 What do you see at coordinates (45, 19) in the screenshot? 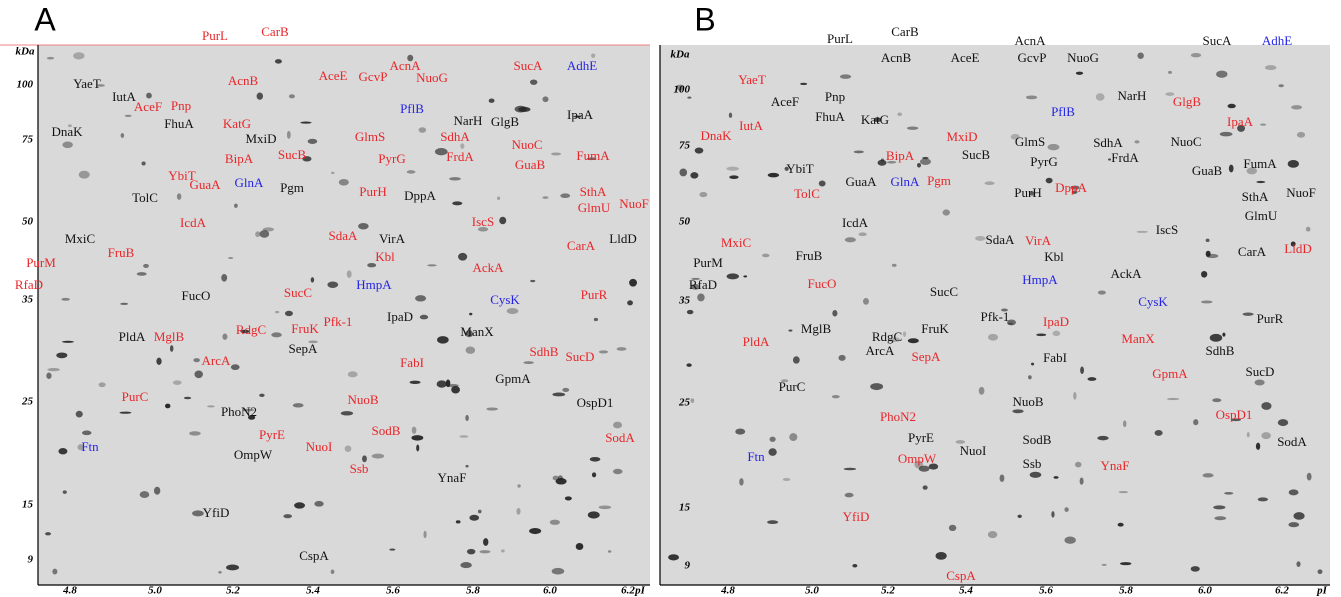
I see `panel-letter: A` at bounding box center [45, 19].